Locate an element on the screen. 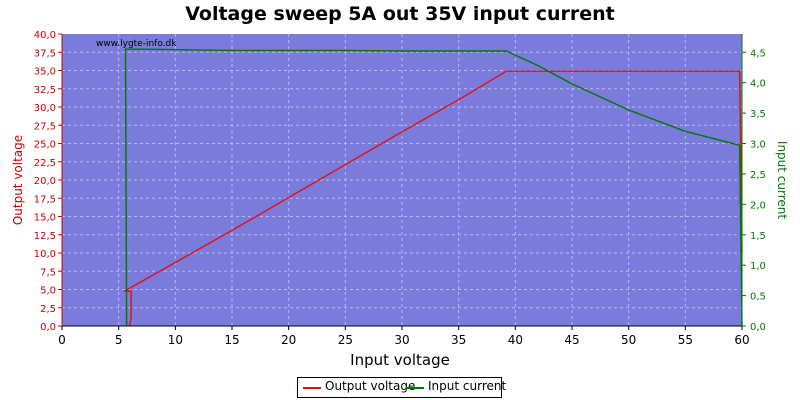  y-axis-label-right: Input current is located at coordinates (782, 180).